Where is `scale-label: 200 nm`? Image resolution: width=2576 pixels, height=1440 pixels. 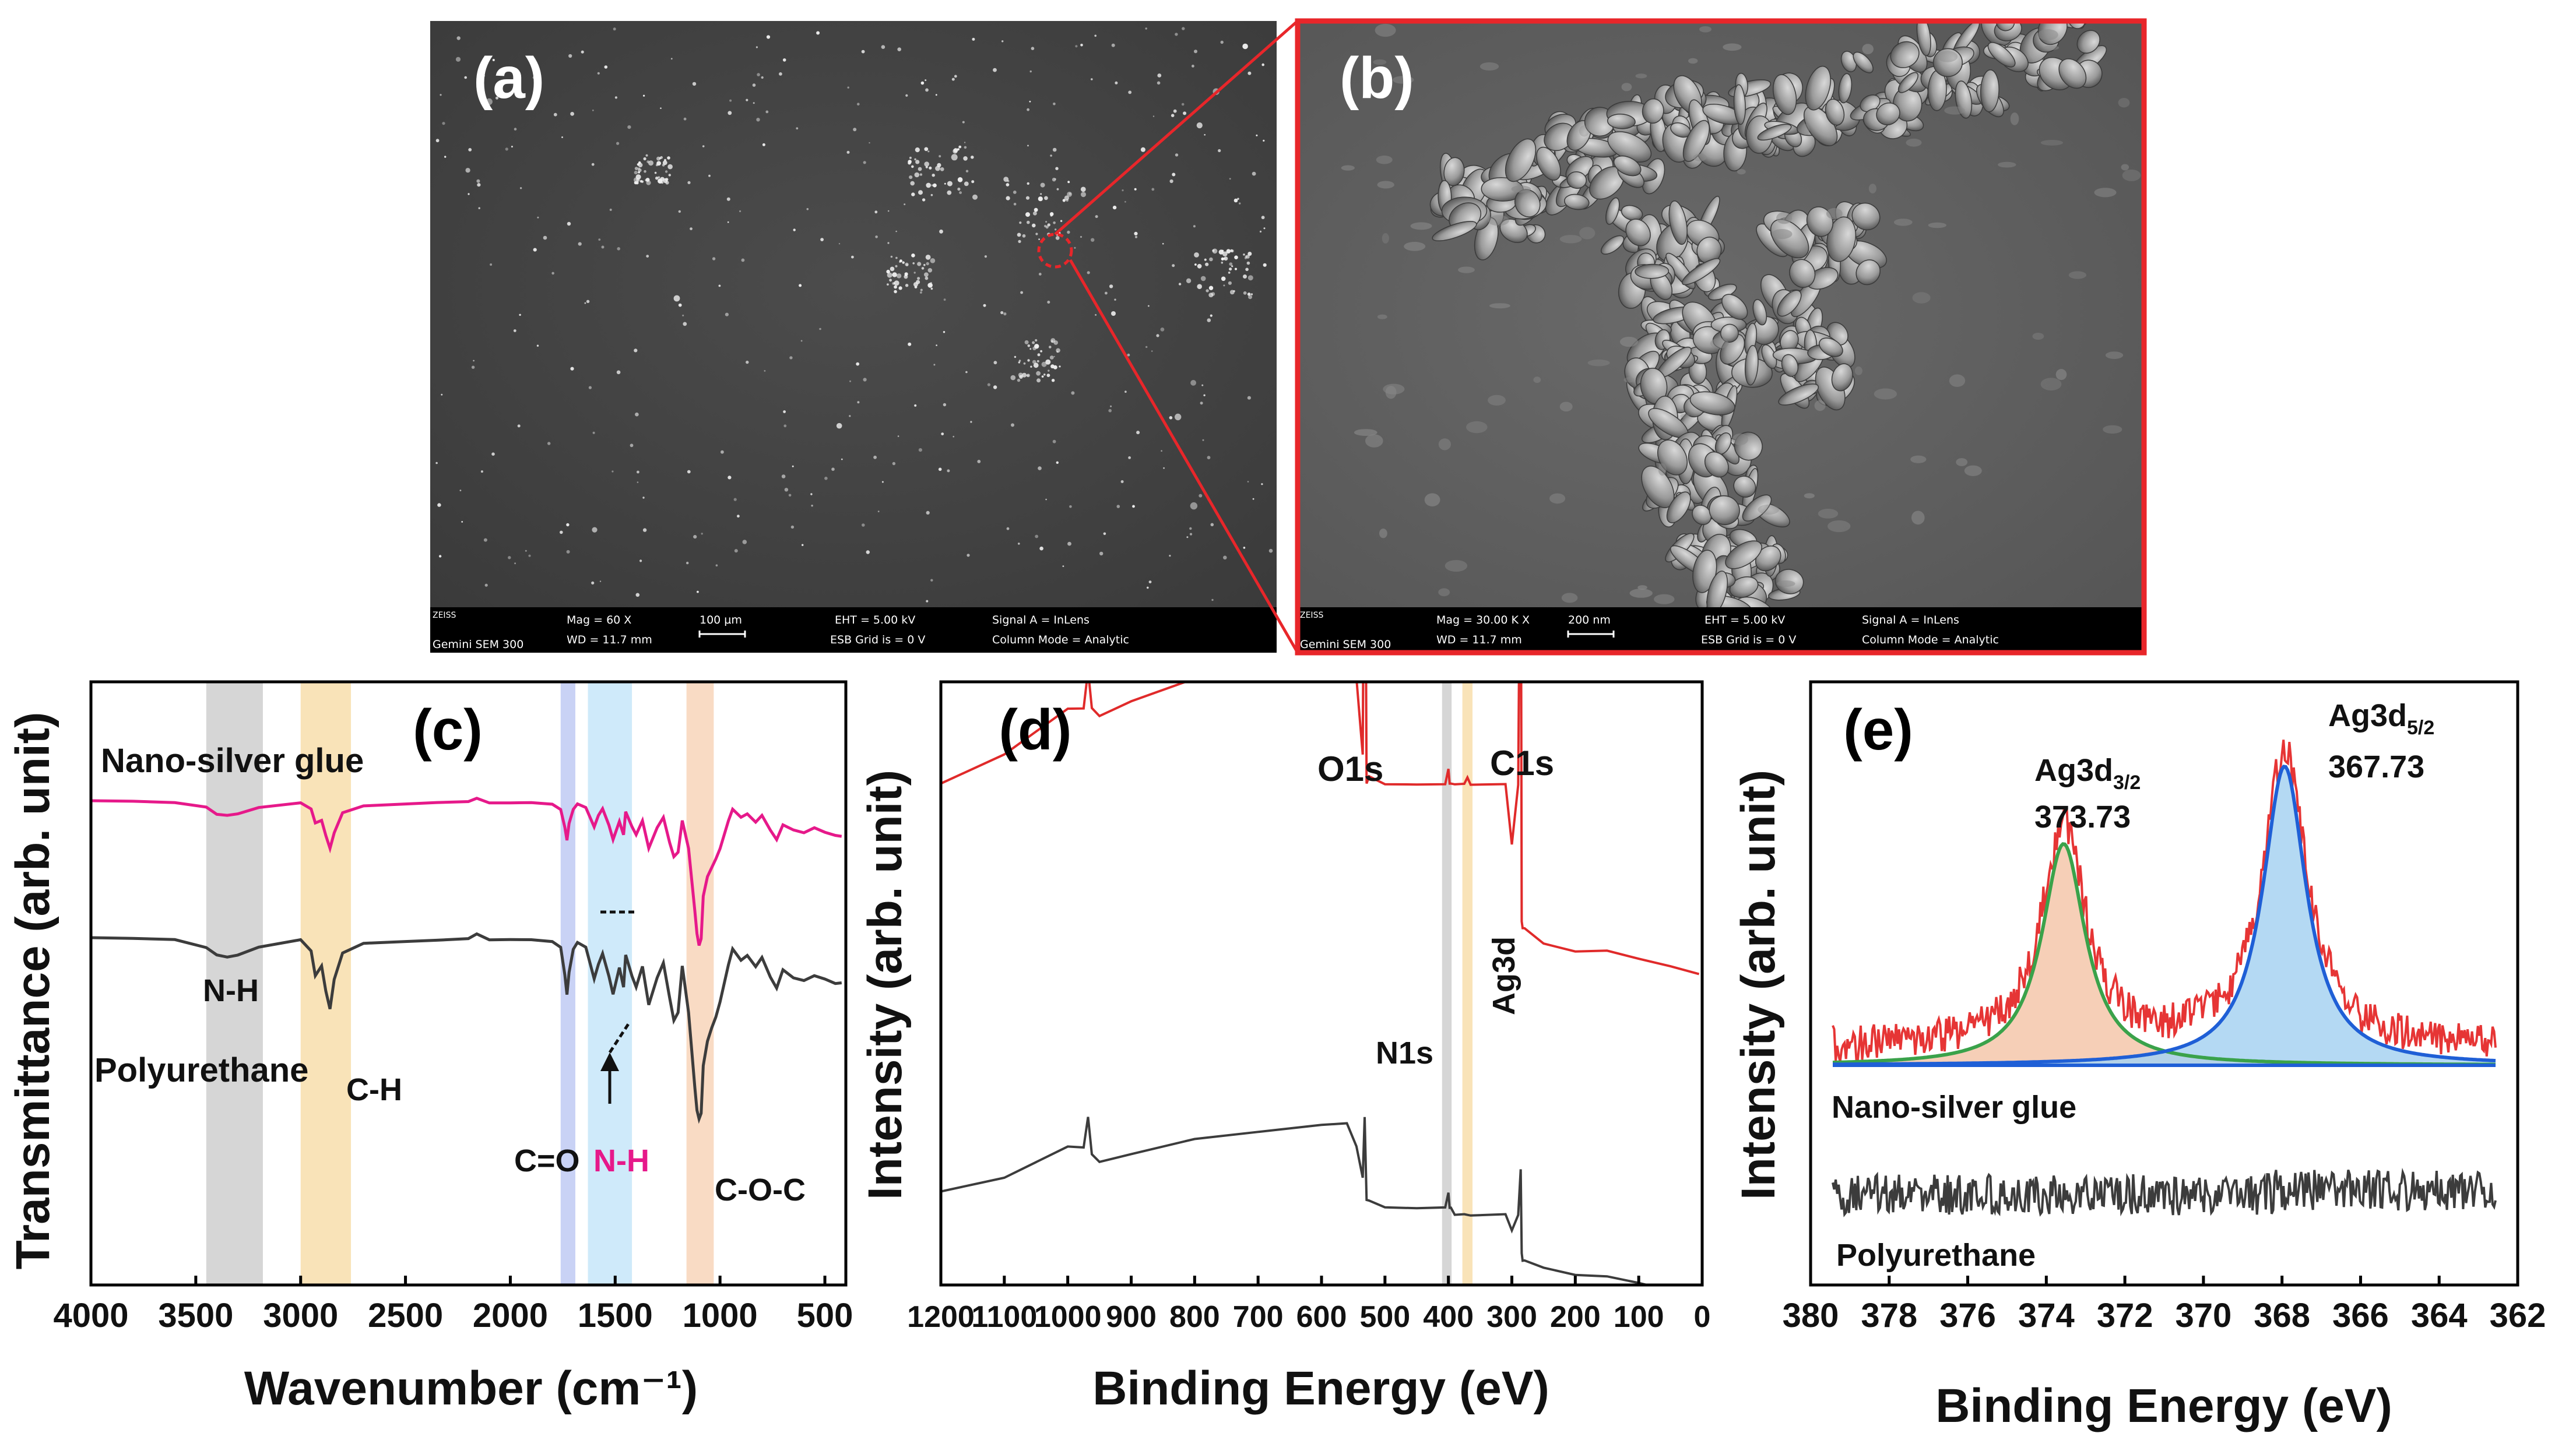 scale-label: 200 nm is located at coordinates (1589, 620).